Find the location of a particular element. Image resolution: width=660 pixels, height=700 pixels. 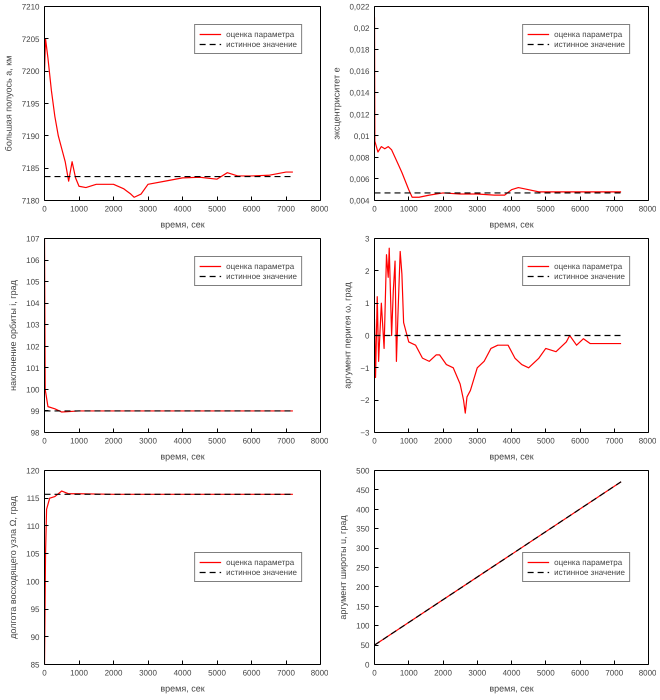

y-tick-label: −3 is located at coordinates (365, 433).